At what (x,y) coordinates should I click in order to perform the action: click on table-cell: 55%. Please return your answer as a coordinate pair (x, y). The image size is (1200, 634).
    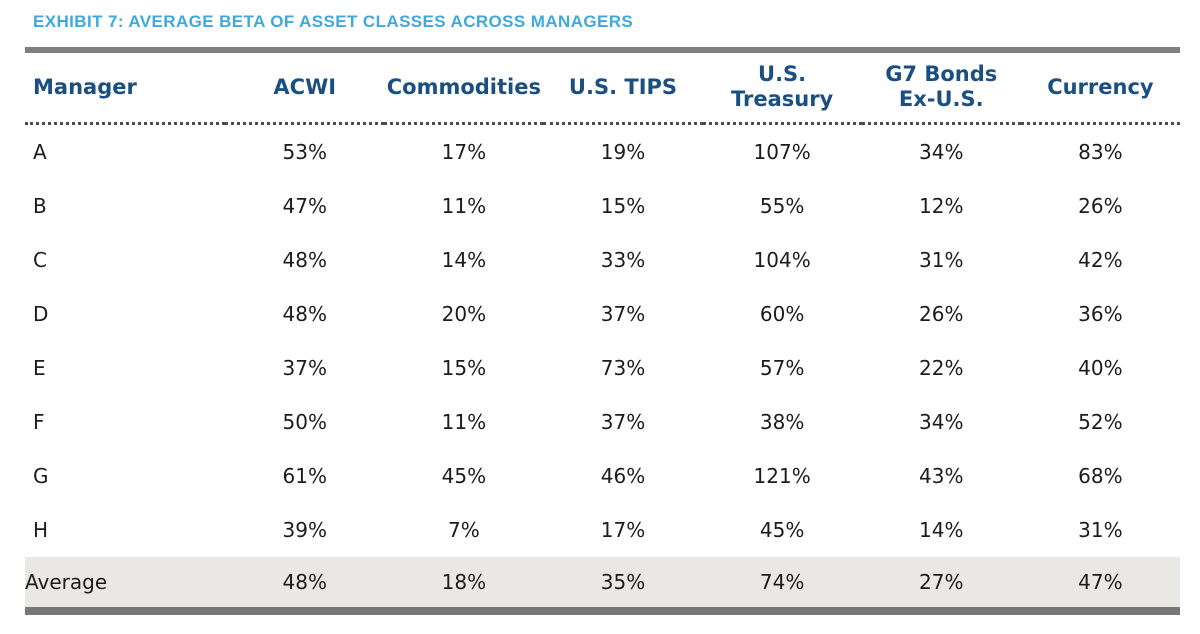
    Looking at the image, I should click on (782, 206).